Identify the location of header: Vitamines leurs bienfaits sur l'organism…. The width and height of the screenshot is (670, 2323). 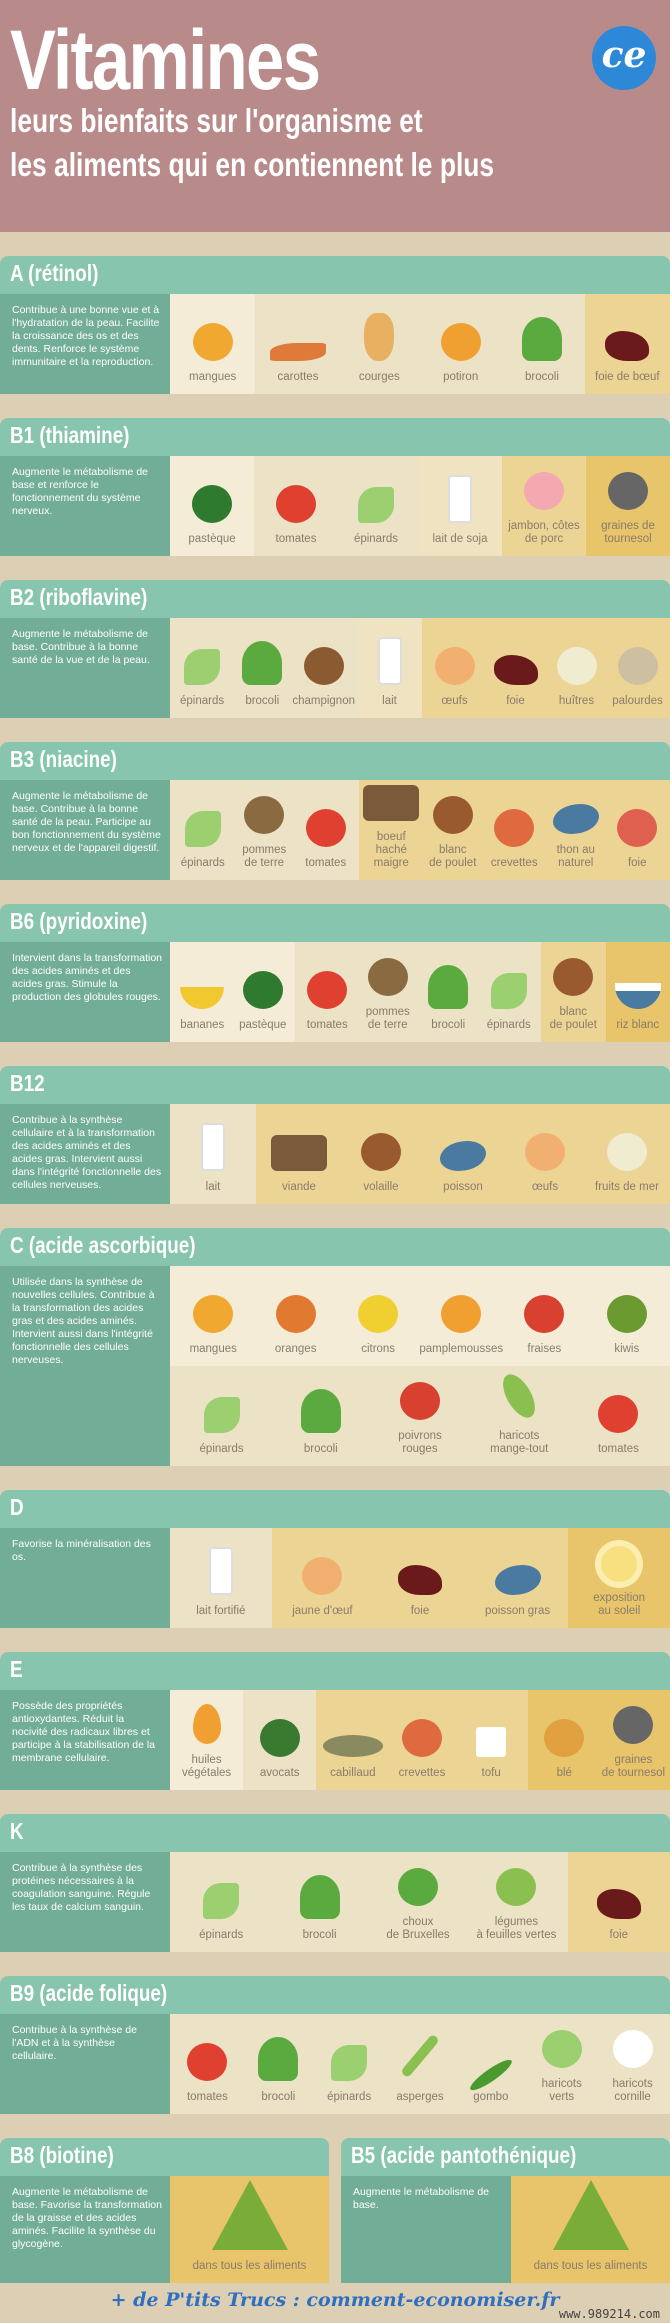
(335, 116).